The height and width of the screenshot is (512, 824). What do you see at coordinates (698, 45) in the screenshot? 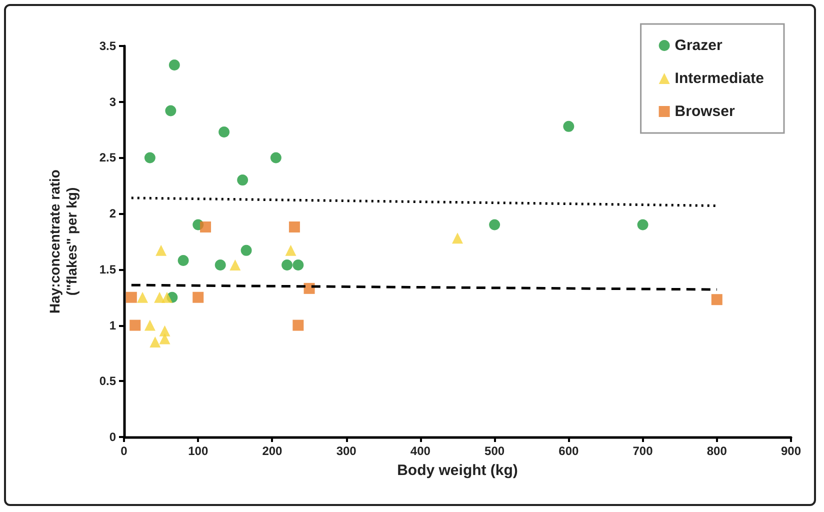
I see `legend-label: Grazer` at bounding box center [698, 45].